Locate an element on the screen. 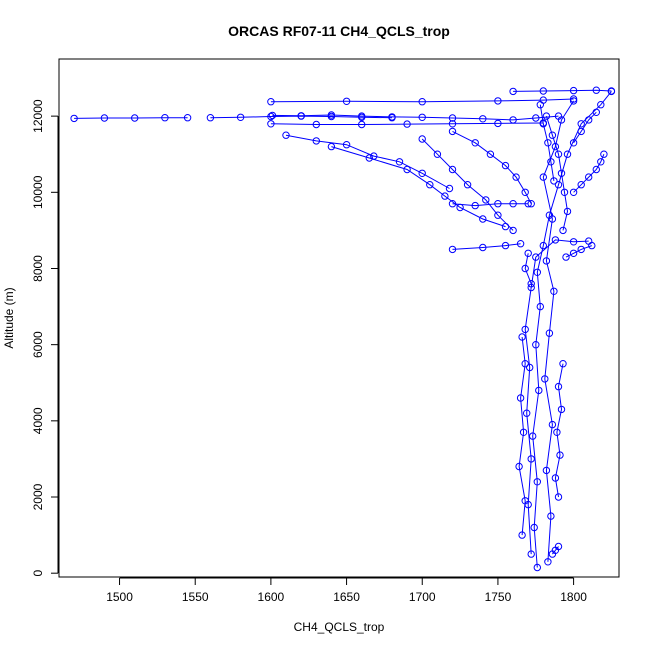 The width and height of the screenshot is (650, 650). y-tick-label: 4000 is located at coordinates (38, 420).